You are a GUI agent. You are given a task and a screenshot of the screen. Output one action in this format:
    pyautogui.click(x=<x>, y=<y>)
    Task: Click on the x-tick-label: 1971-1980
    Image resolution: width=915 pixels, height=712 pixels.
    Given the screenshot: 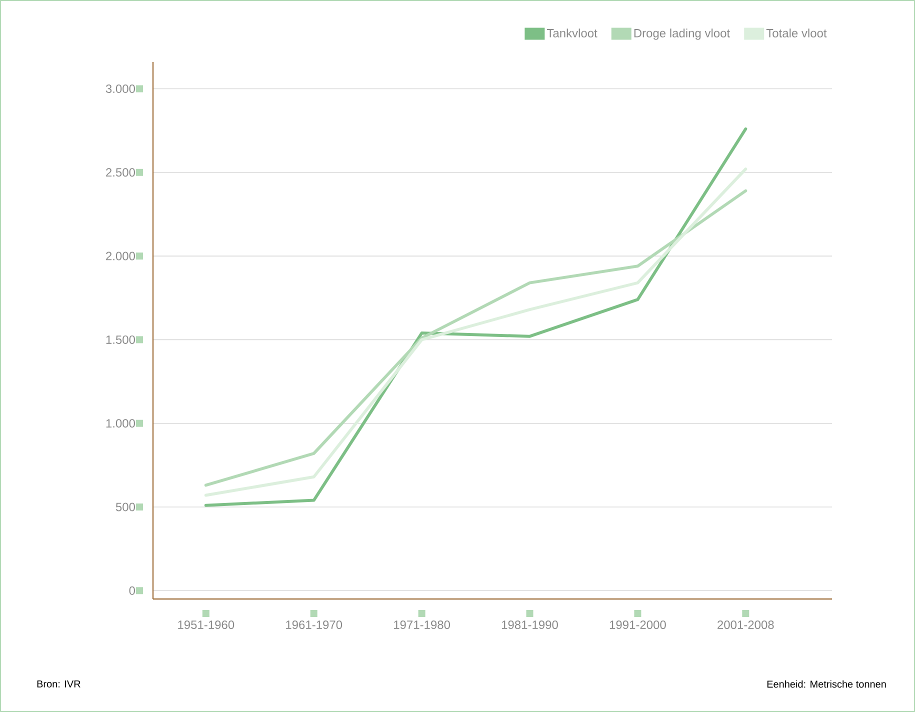 What is the action you would take?
    pyautogui.click(x=422, y=625)
    